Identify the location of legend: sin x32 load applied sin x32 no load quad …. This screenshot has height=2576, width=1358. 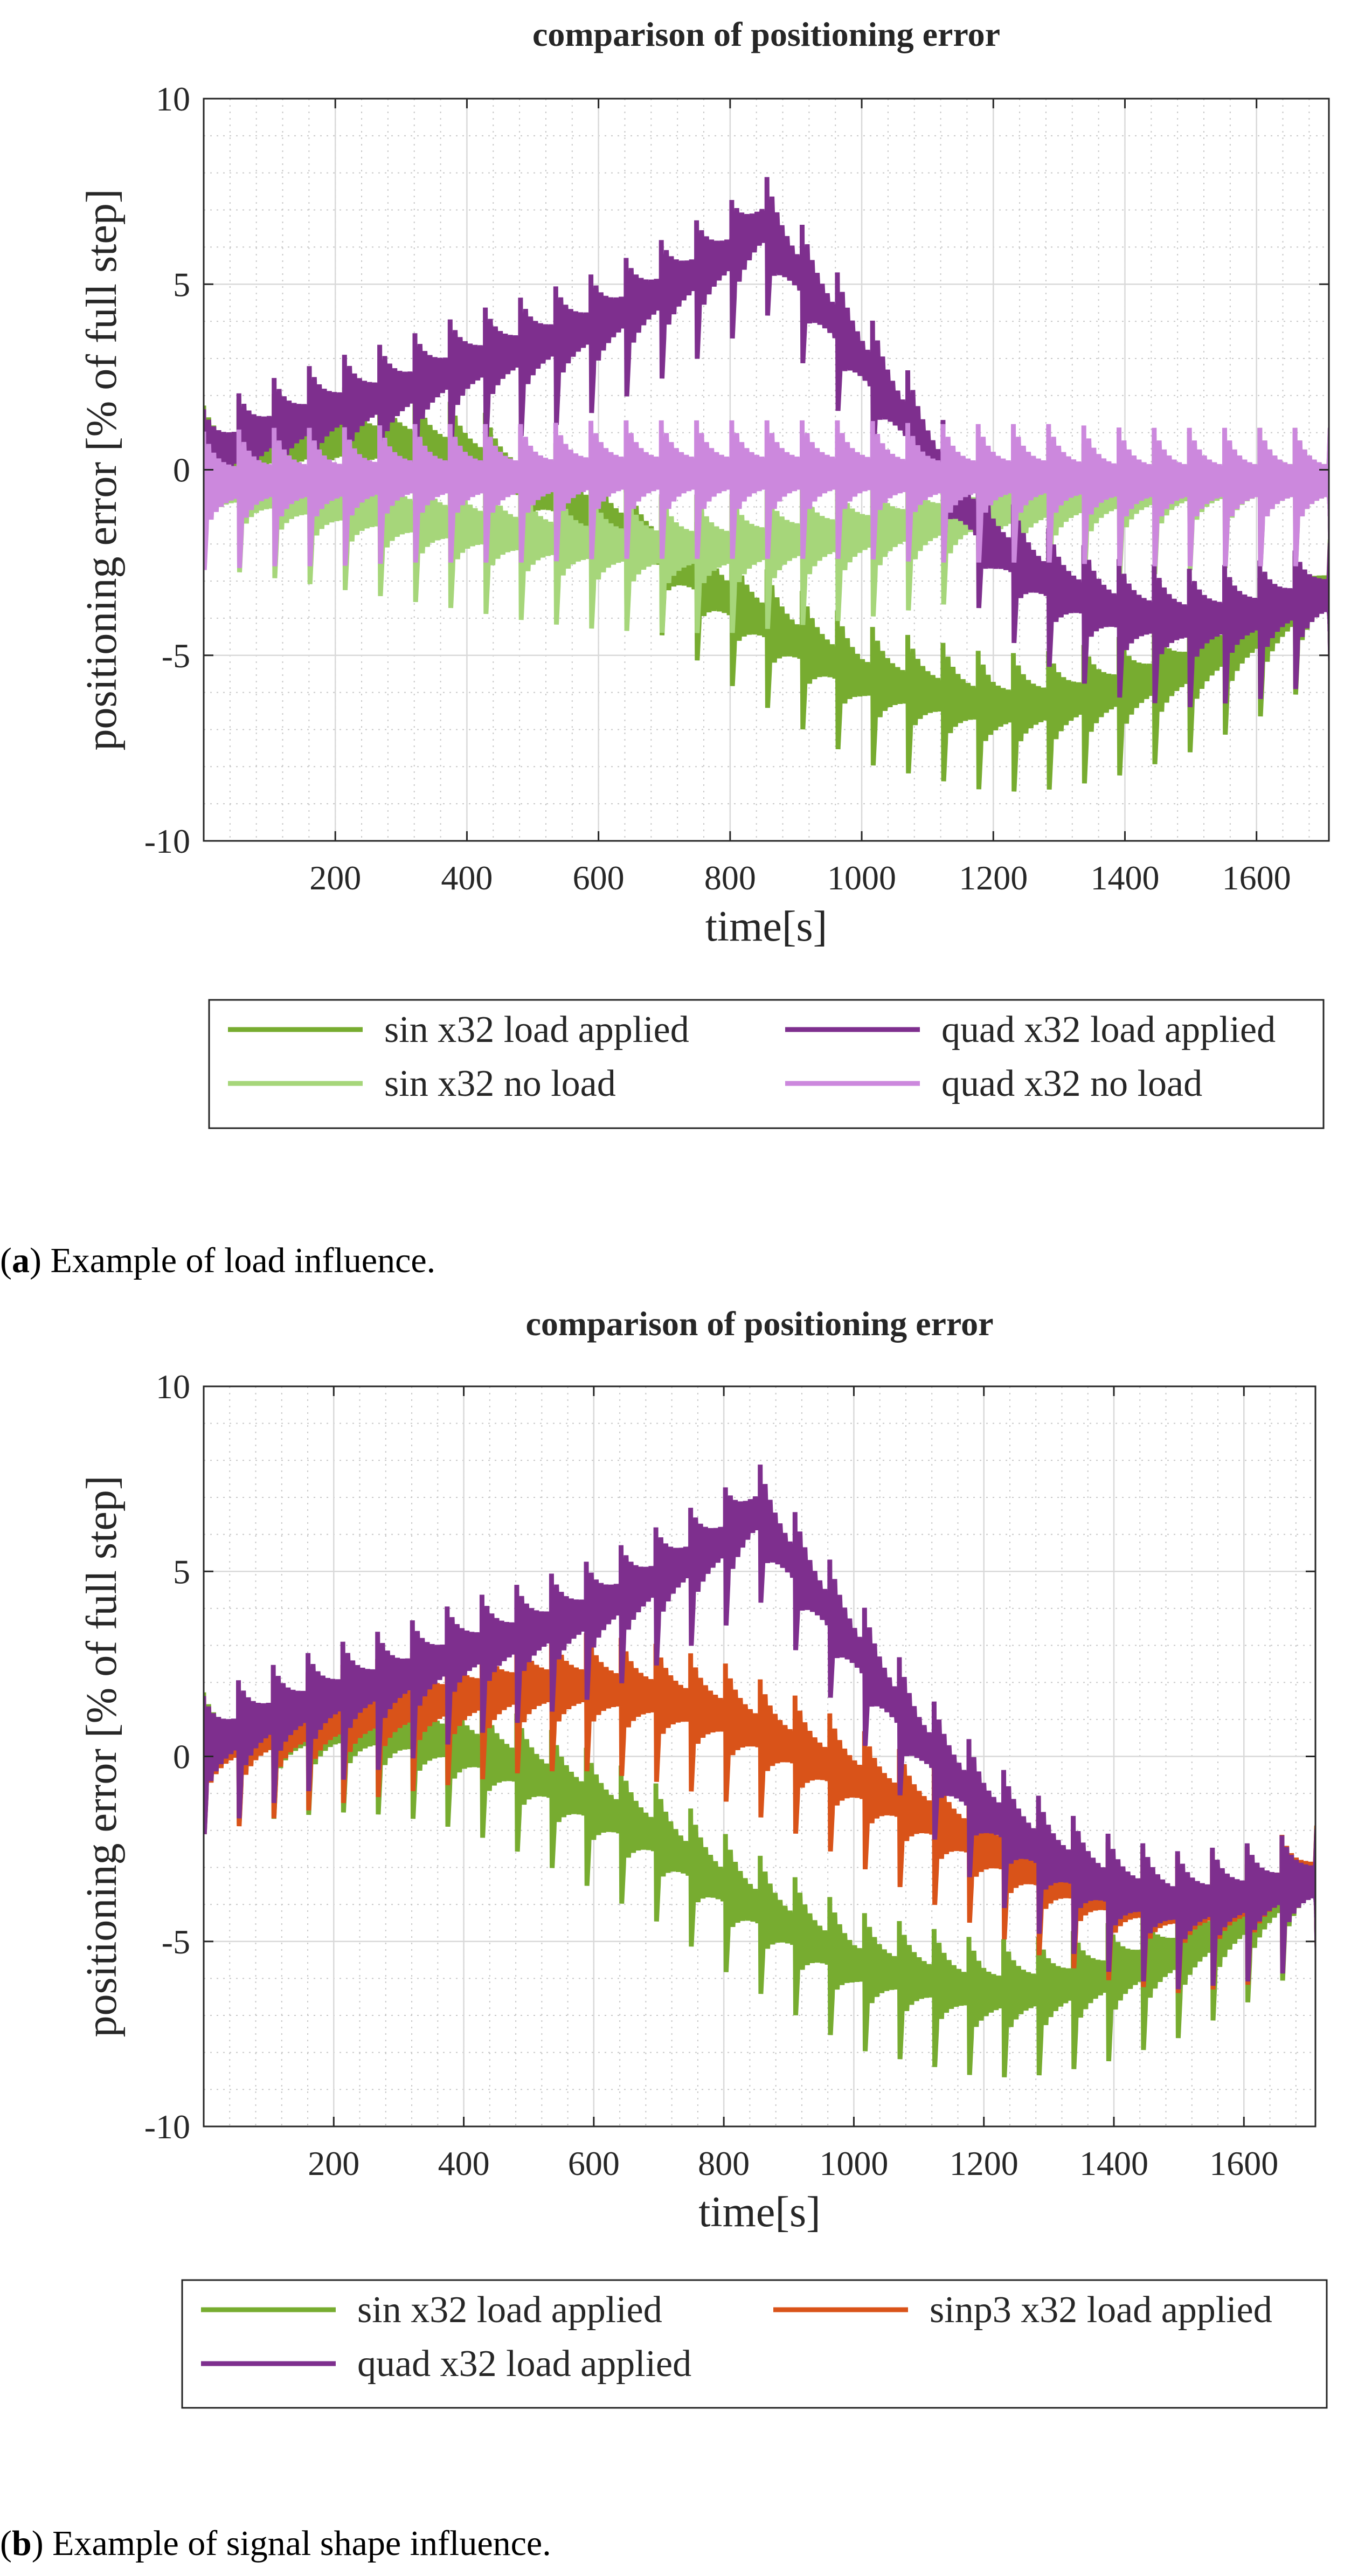
(766, 1064).